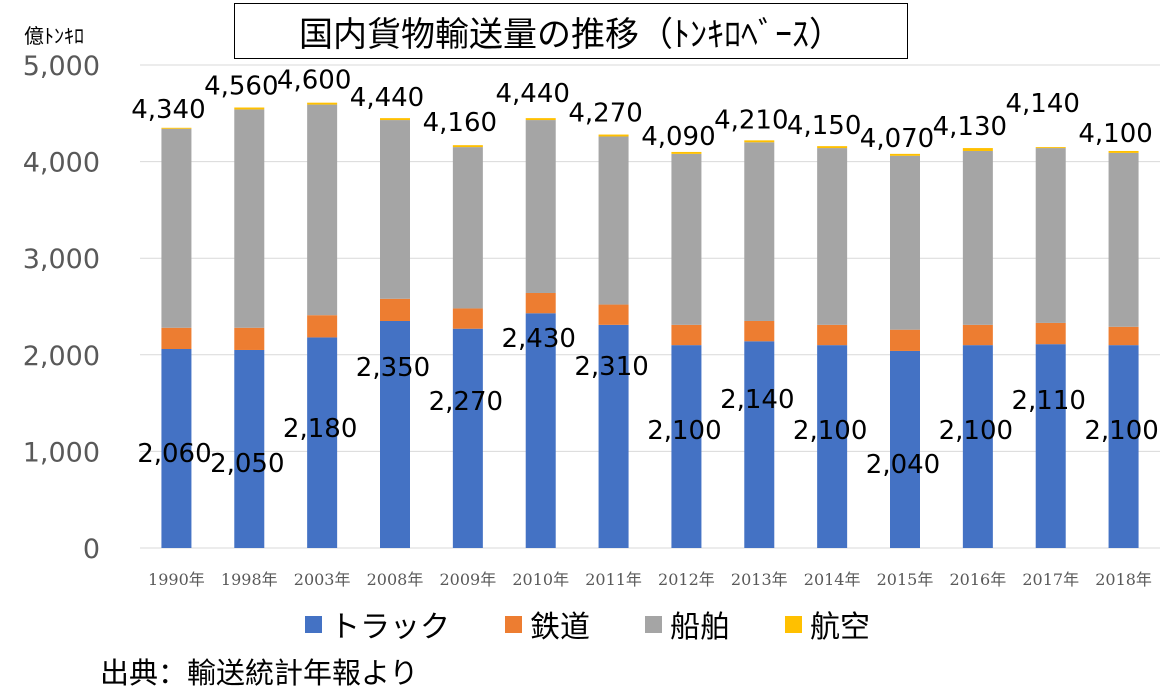  I want to click on x-tick-label: 2014年, so click(832, 579).